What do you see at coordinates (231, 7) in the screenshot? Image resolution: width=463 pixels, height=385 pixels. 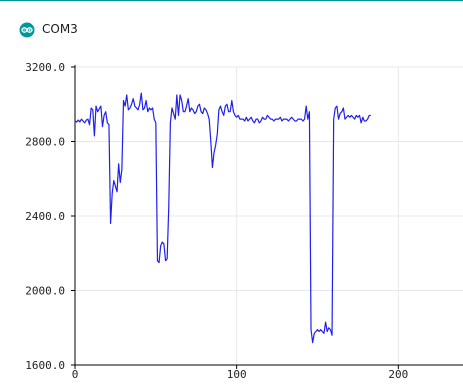 I see `window-top-edge` at bounding box center [231, 7].